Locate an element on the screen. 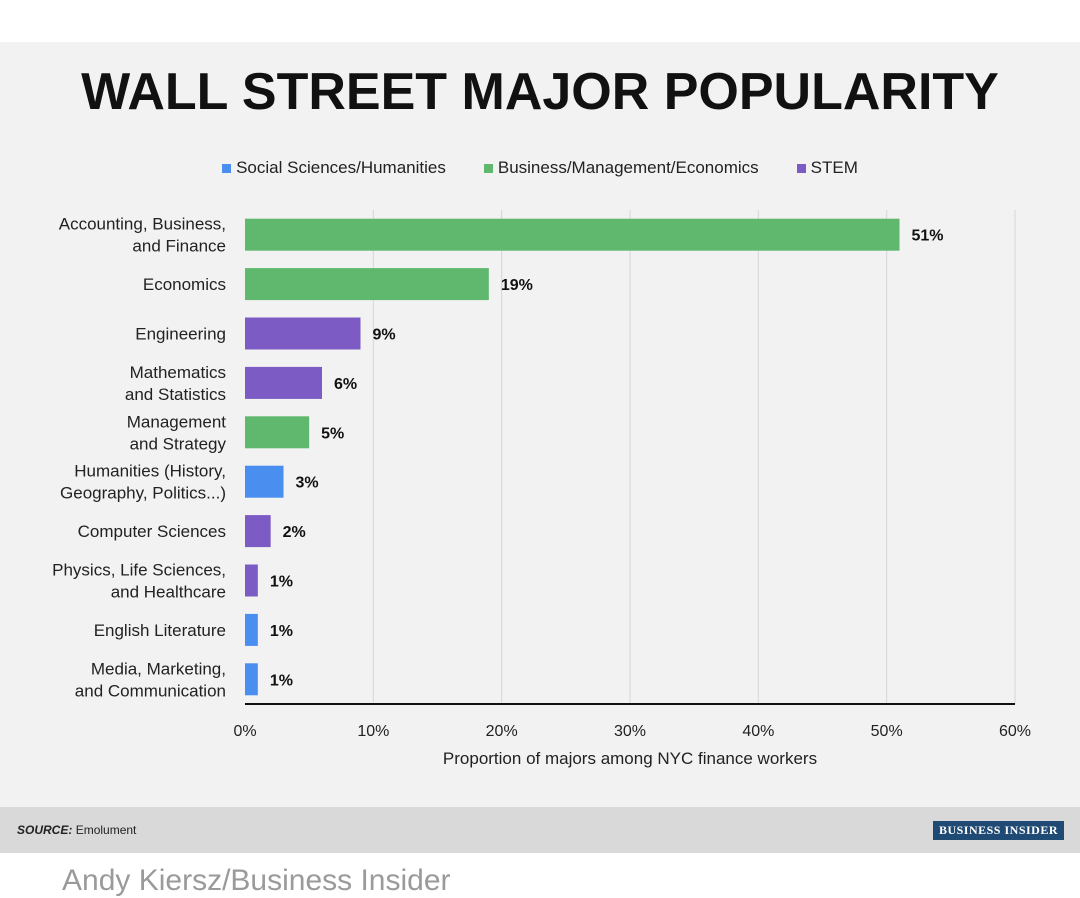 The width and height of the screenshot is (1080, 898). category-label-line: English Literature is located at coordinates (160, 630).